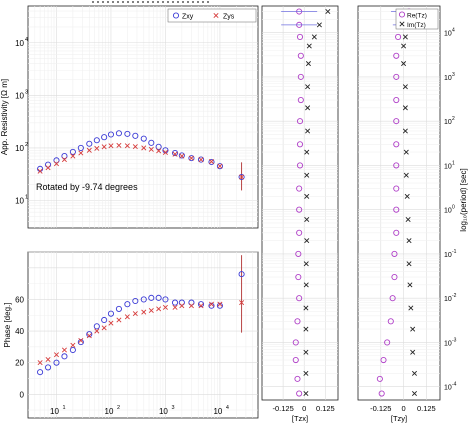  What do you see at coordinates (282, 408) in the screenshot?
I see `x-tick-label: -0.125` at bounding box center [282, 408].